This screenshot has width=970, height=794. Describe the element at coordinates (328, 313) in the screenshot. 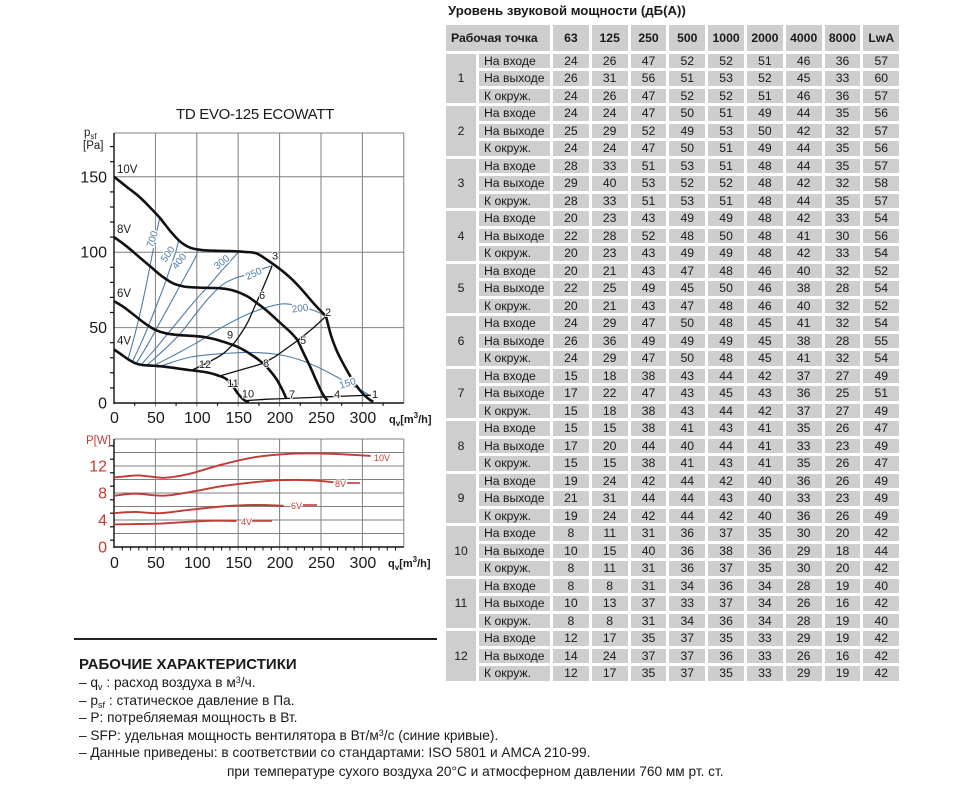

I see `svg-text: 2` at that location.